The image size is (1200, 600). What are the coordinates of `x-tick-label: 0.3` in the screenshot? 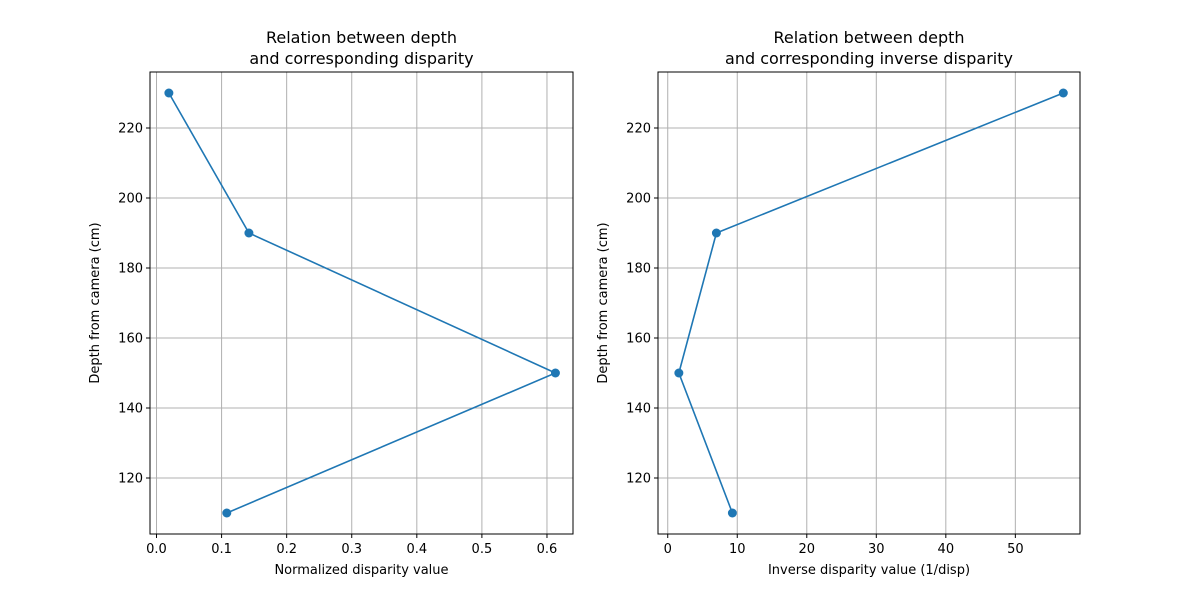 It's located at (351, 549).